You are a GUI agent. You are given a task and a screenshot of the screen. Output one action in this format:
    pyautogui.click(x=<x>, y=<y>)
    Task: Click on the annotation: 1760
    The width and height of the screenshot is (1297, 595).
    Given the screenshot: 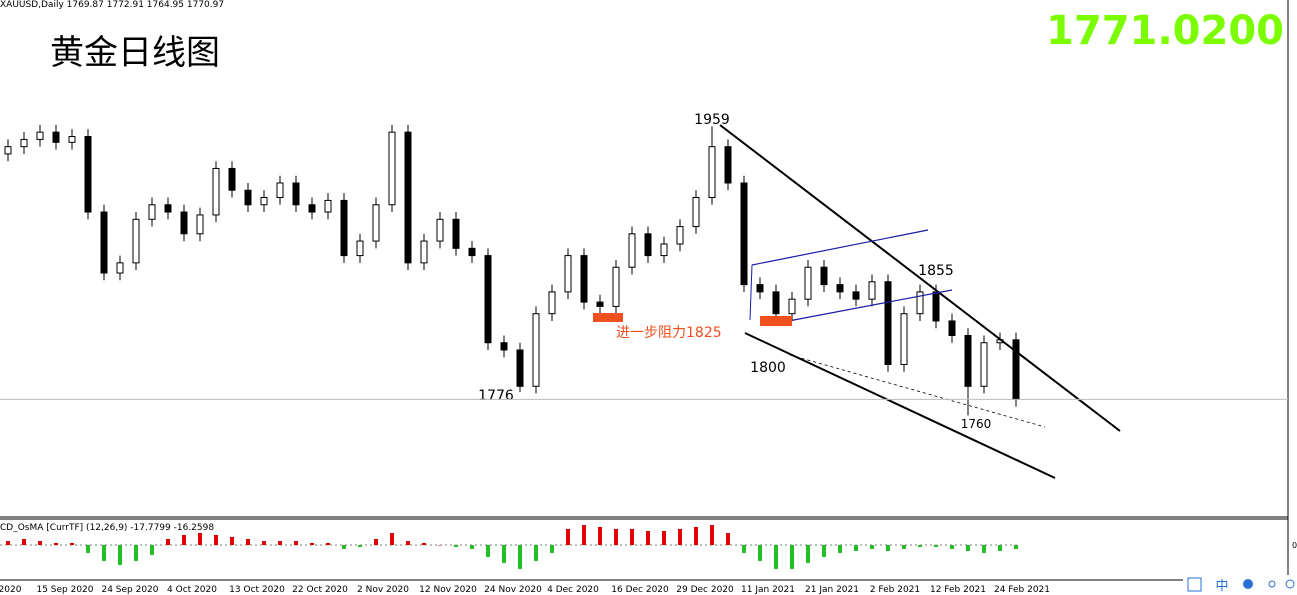 What is the action you would take?
    pyautogui.click(x=976, y=424)
    